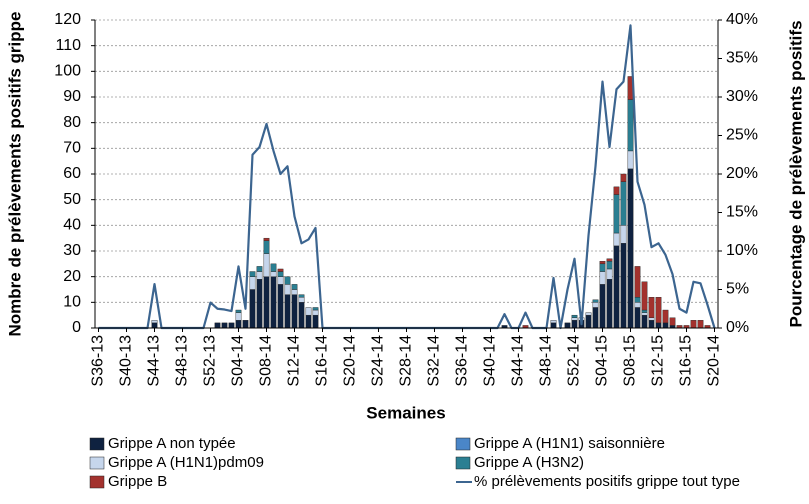 The width and height of the screenshot is (809, 504). Describe the element at coordinates (405, 412) in the screenshot. I see `x-axis-title: Semaines` at that location.